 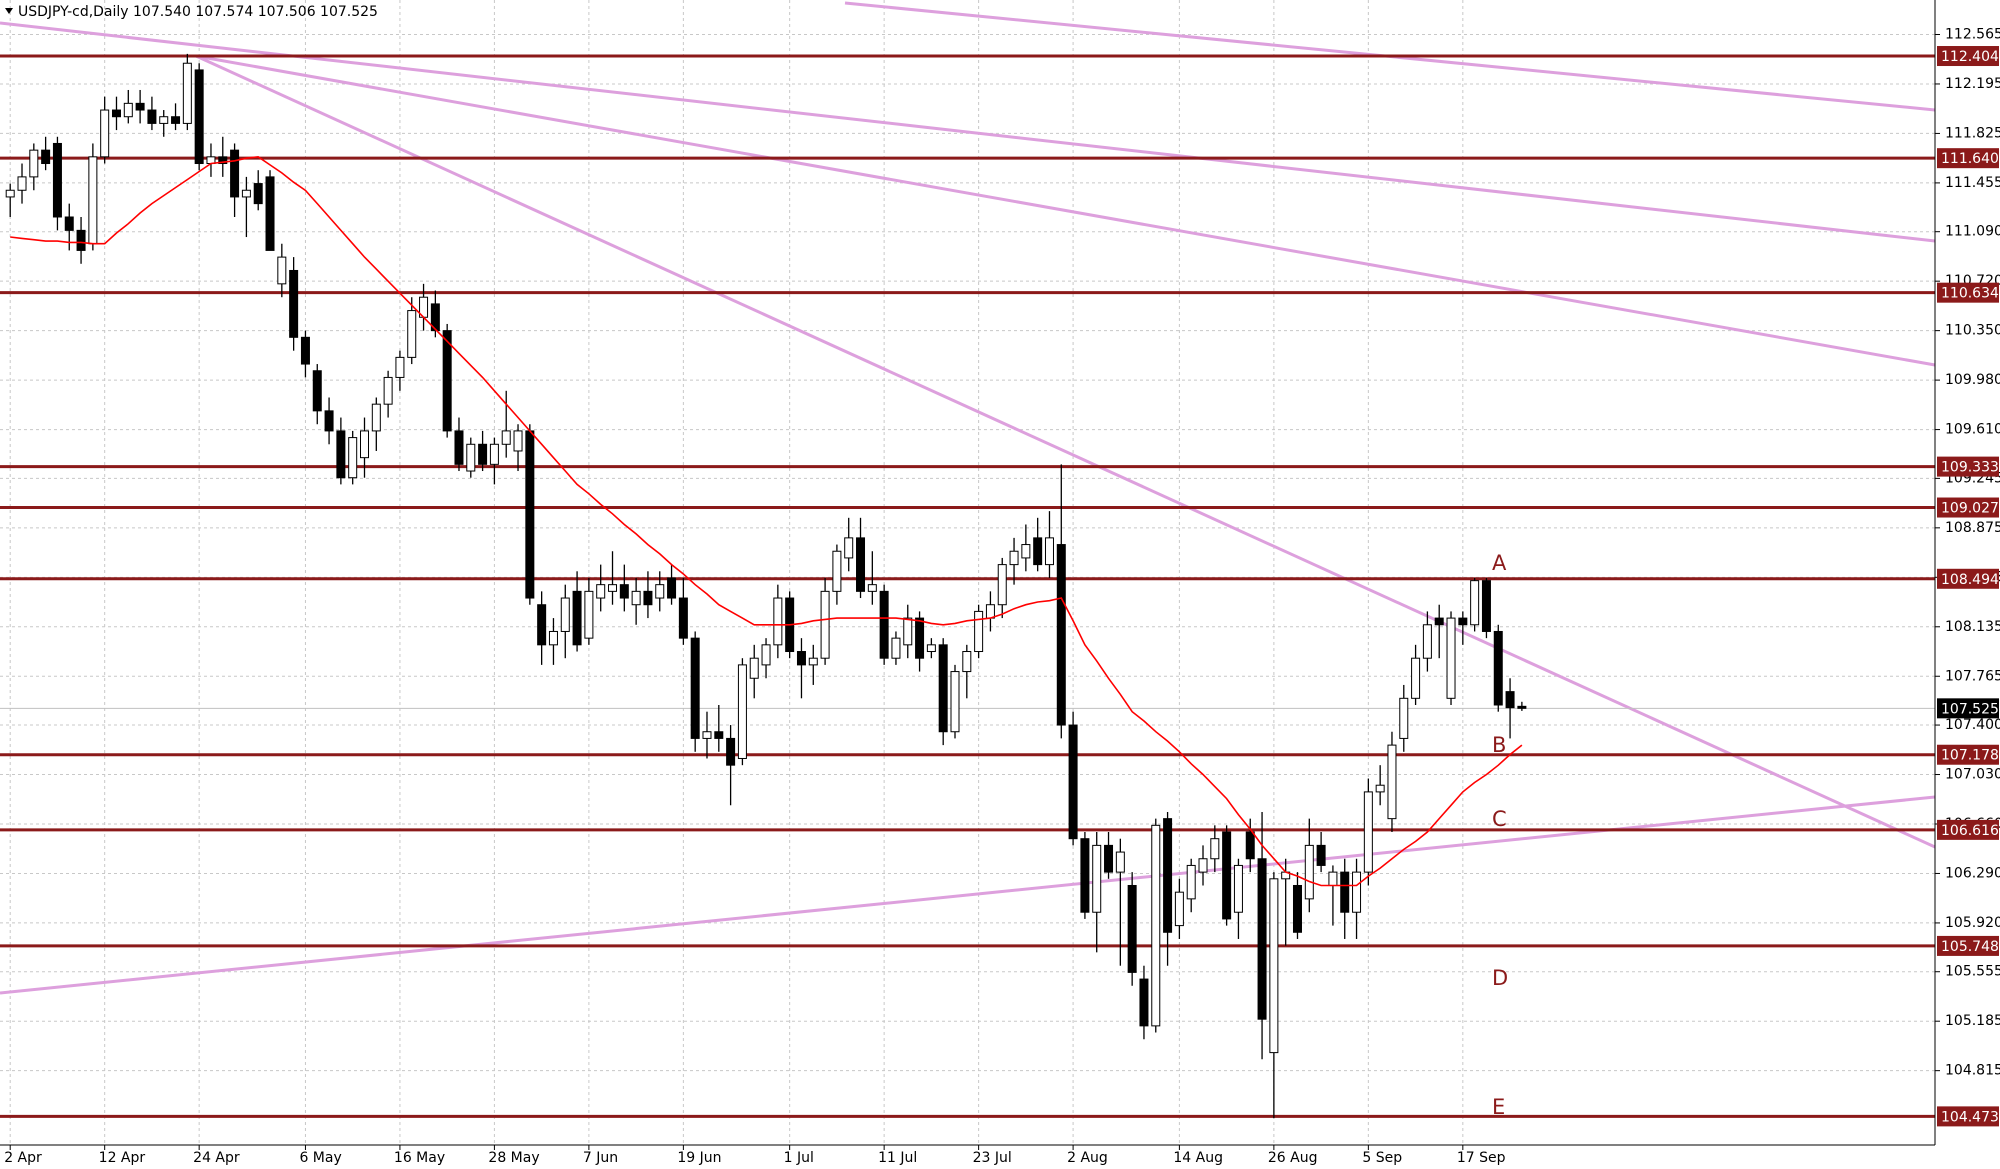 I want to click on level-label: 109.027, so click(x=1970, y=509).